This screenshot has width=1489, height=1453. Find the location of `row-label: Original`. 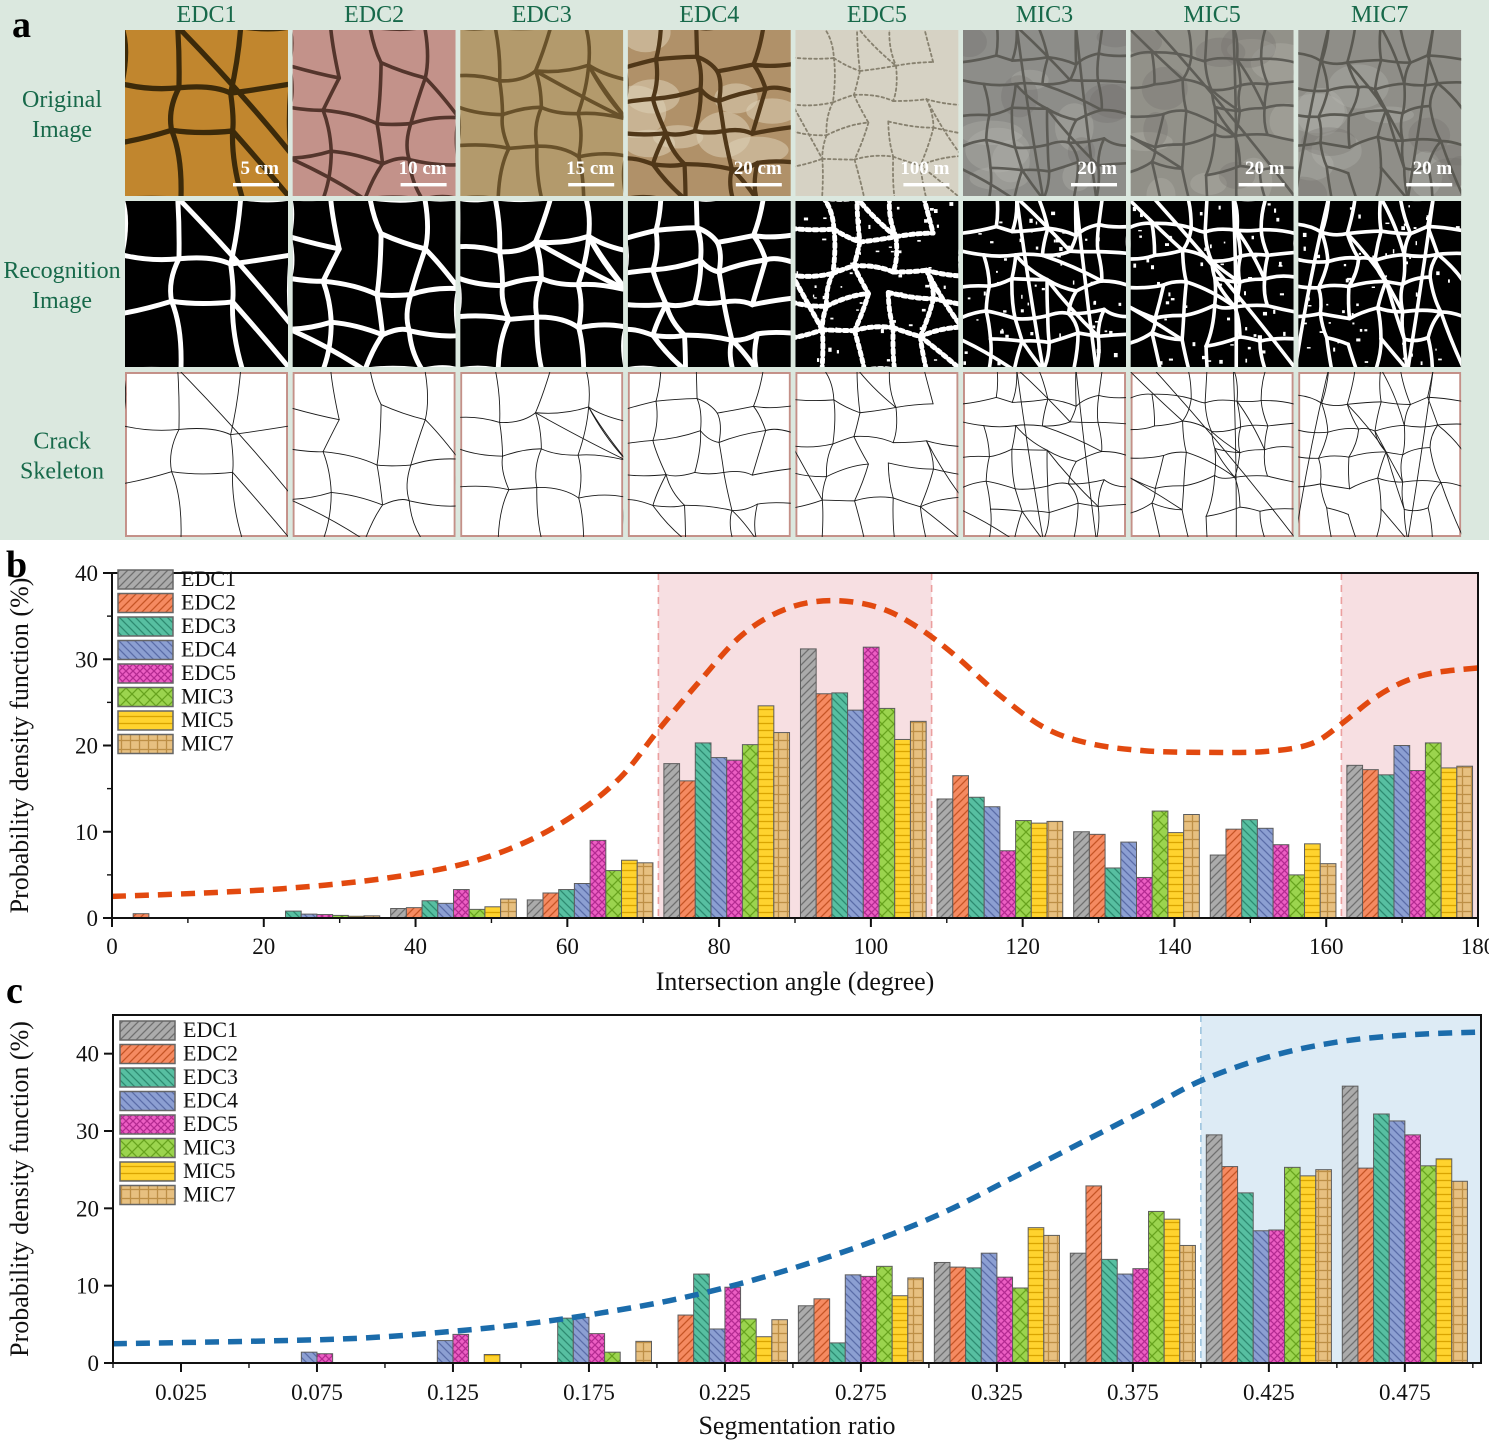

row-label: Original is located at coordinates (62, 100).